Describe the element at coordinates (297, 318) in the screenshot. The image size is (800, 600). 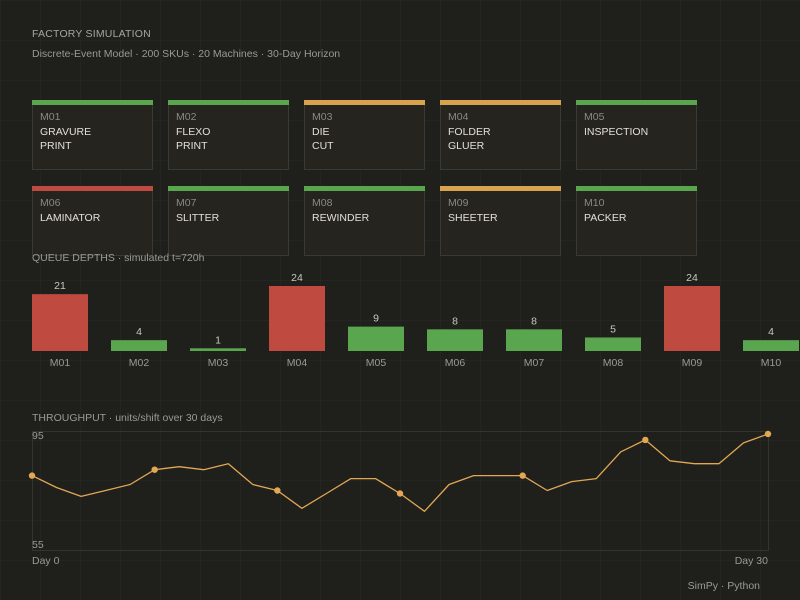
I see `queue-bar-m04` at that location.